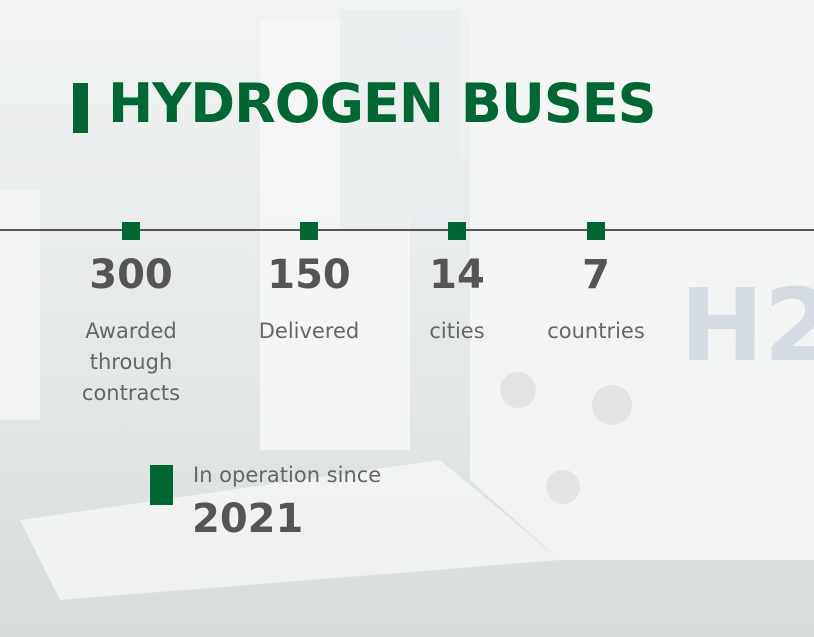 The image size is (814, 637). What do you see at coordinates (131, 275) in the screenshot?
I see `stat-value: 300` at bounding box center [131, 275].